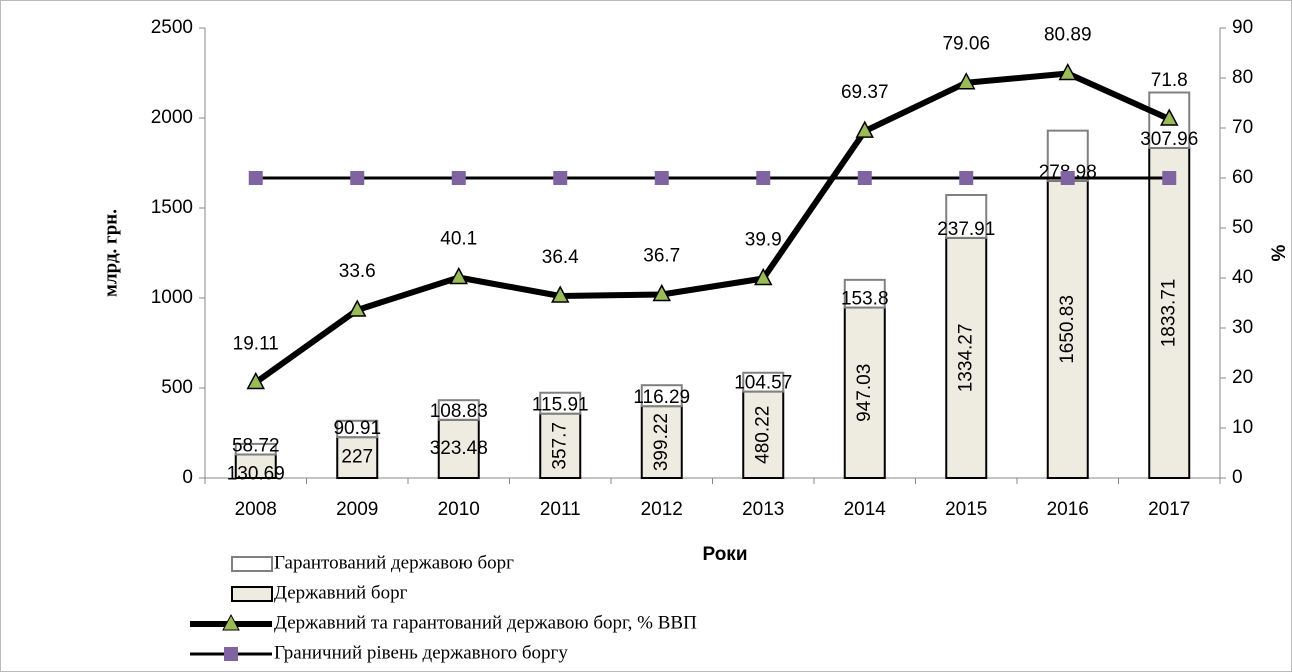  What do you see at coordinates (458, 239) in the screenshot?
I see `data-label: 40.1` at bounding box center [458, 239].